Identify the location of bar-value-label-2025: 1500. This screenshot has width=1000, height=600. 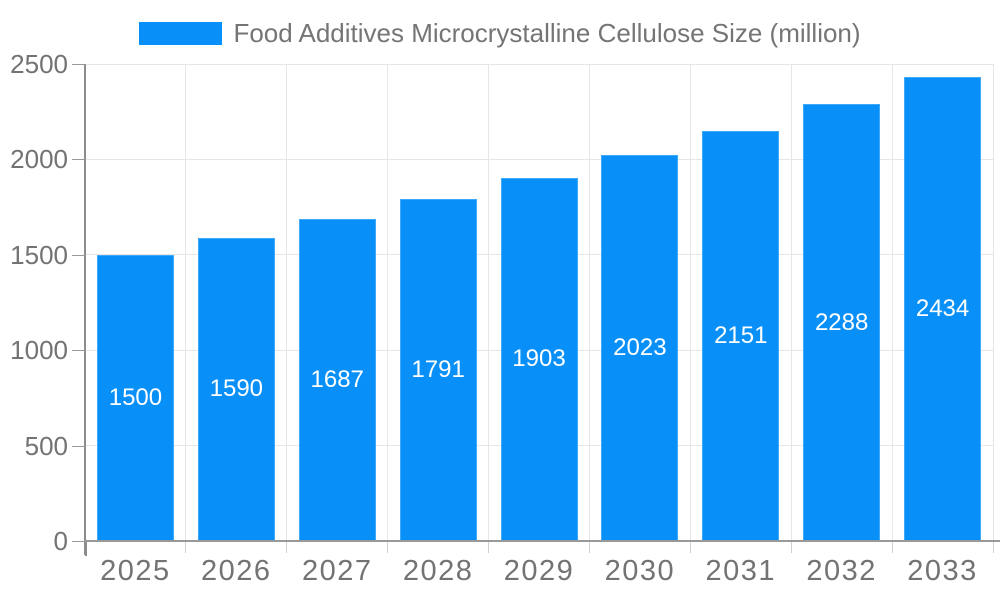
(135, 397).